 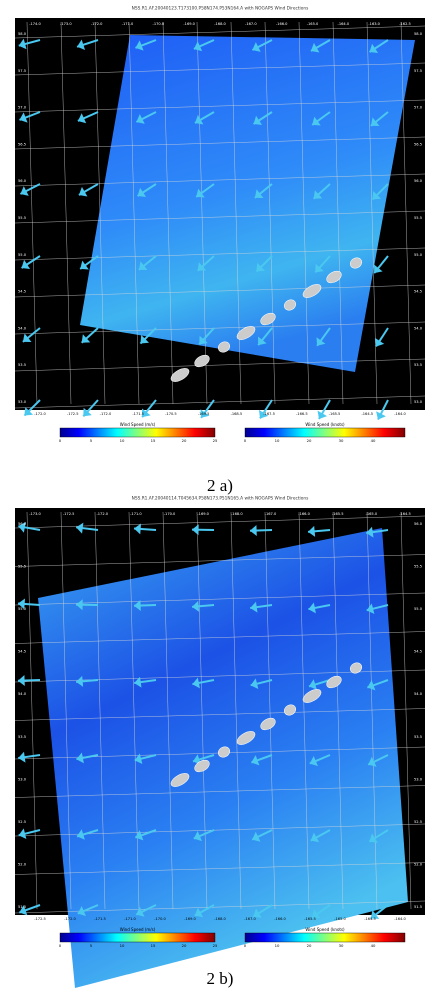 What do you see at coordinates (153, 945) in the screenshot?
I see `colorbar-tick: 15` at bounding box center [153, 945].